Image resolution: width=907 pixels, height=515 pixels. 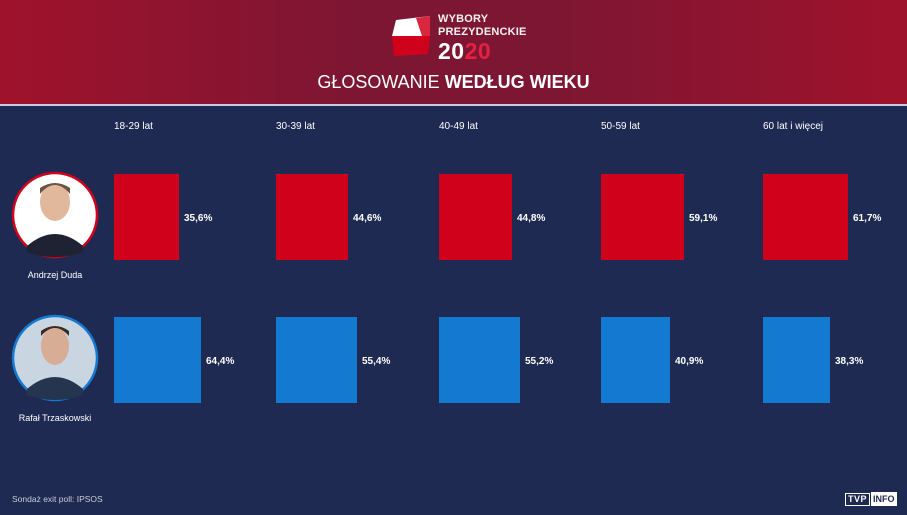 What do you see at coordinates (376, 361) in the screenshot?
I see `data-label: 55,4%` at bounding box center [376, 361].